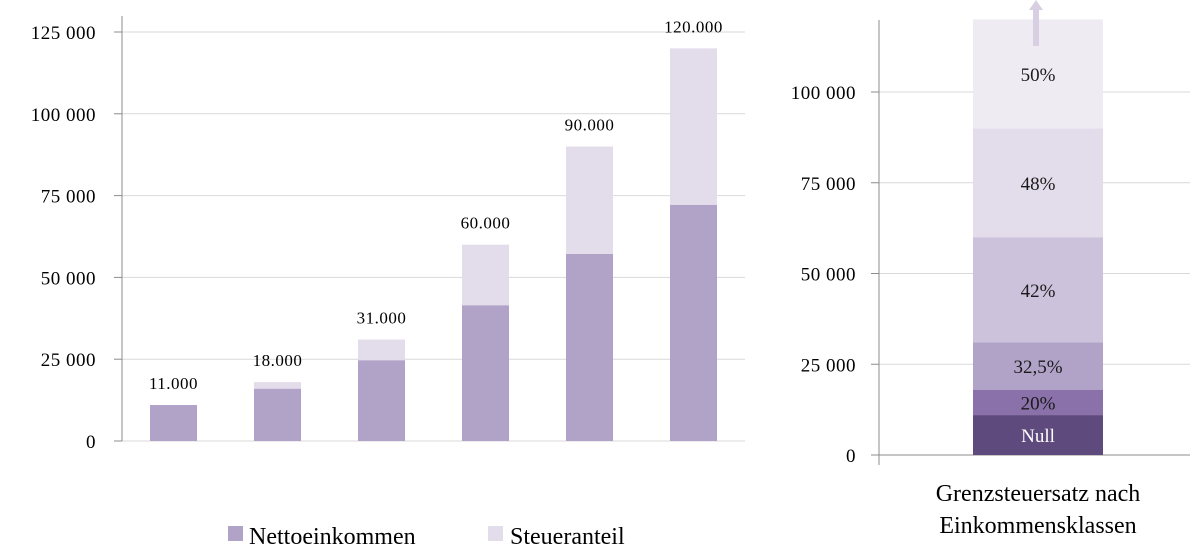 The image size is (1192, 547). Describe the element at coordinates (173, 383) in the screenshot. I see `data-label: 11.000` at that location.